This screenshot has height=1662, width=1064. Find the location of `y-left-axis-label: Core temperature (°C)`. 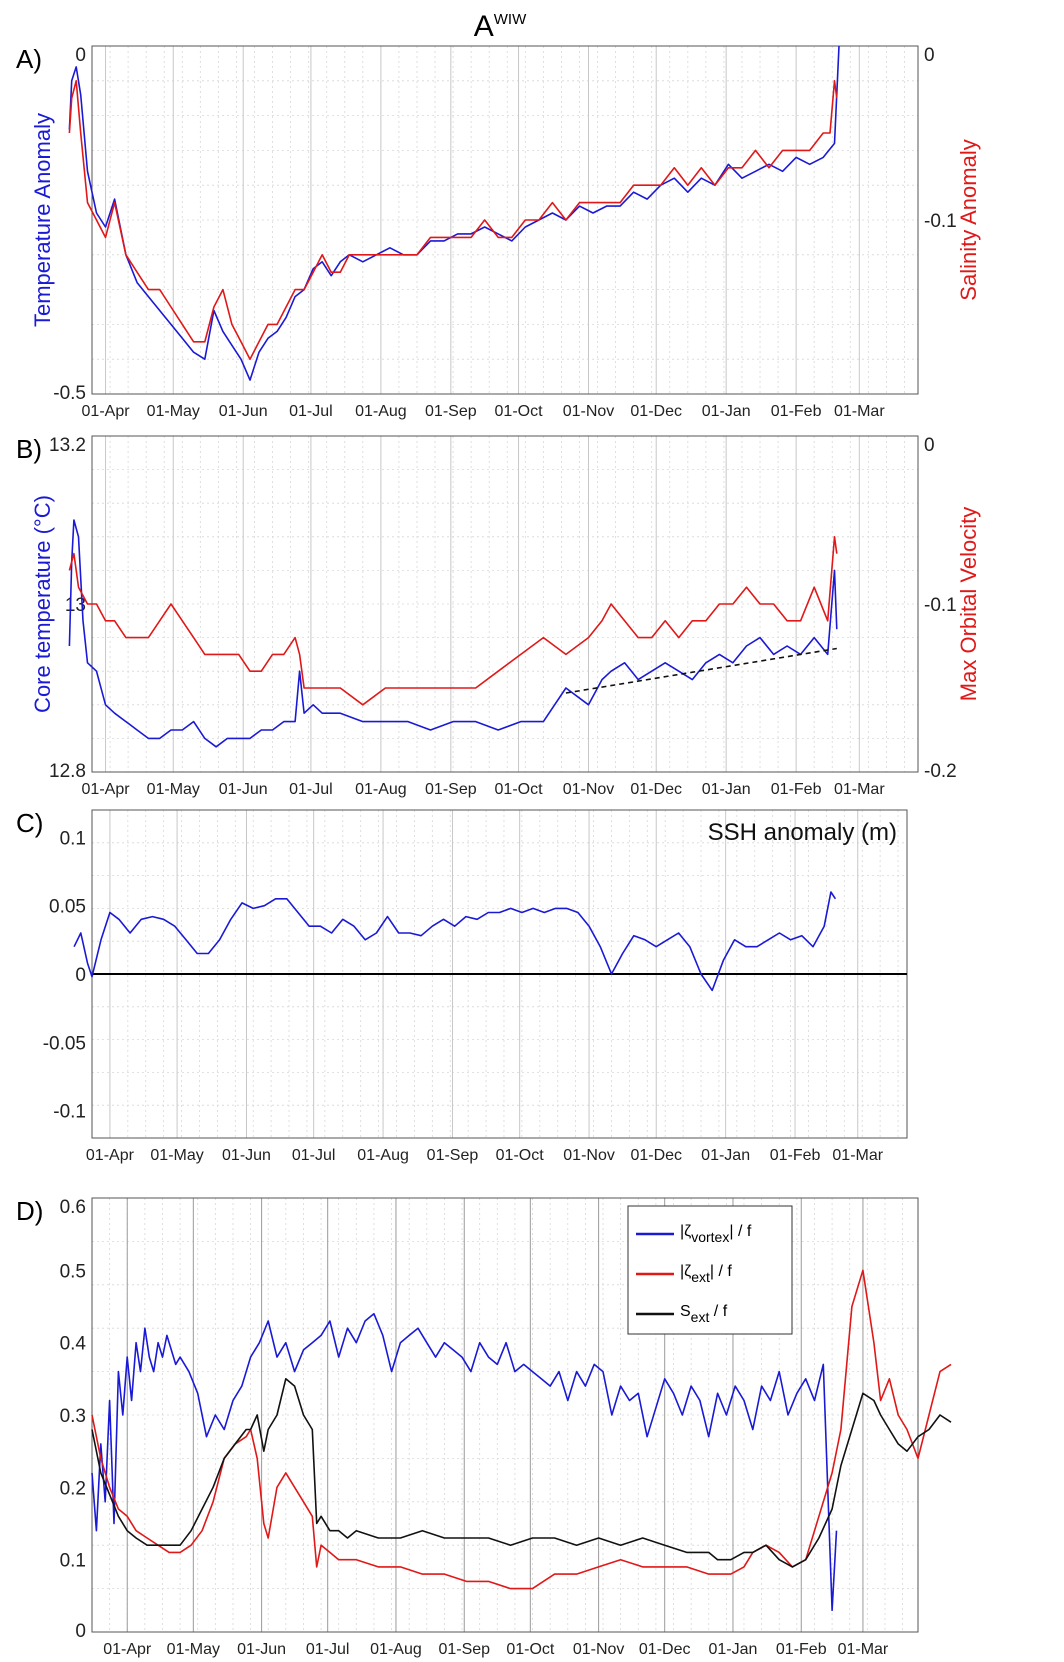

y-left-axis-label: Core temperature (°C) is located at coordinates (42, 604).